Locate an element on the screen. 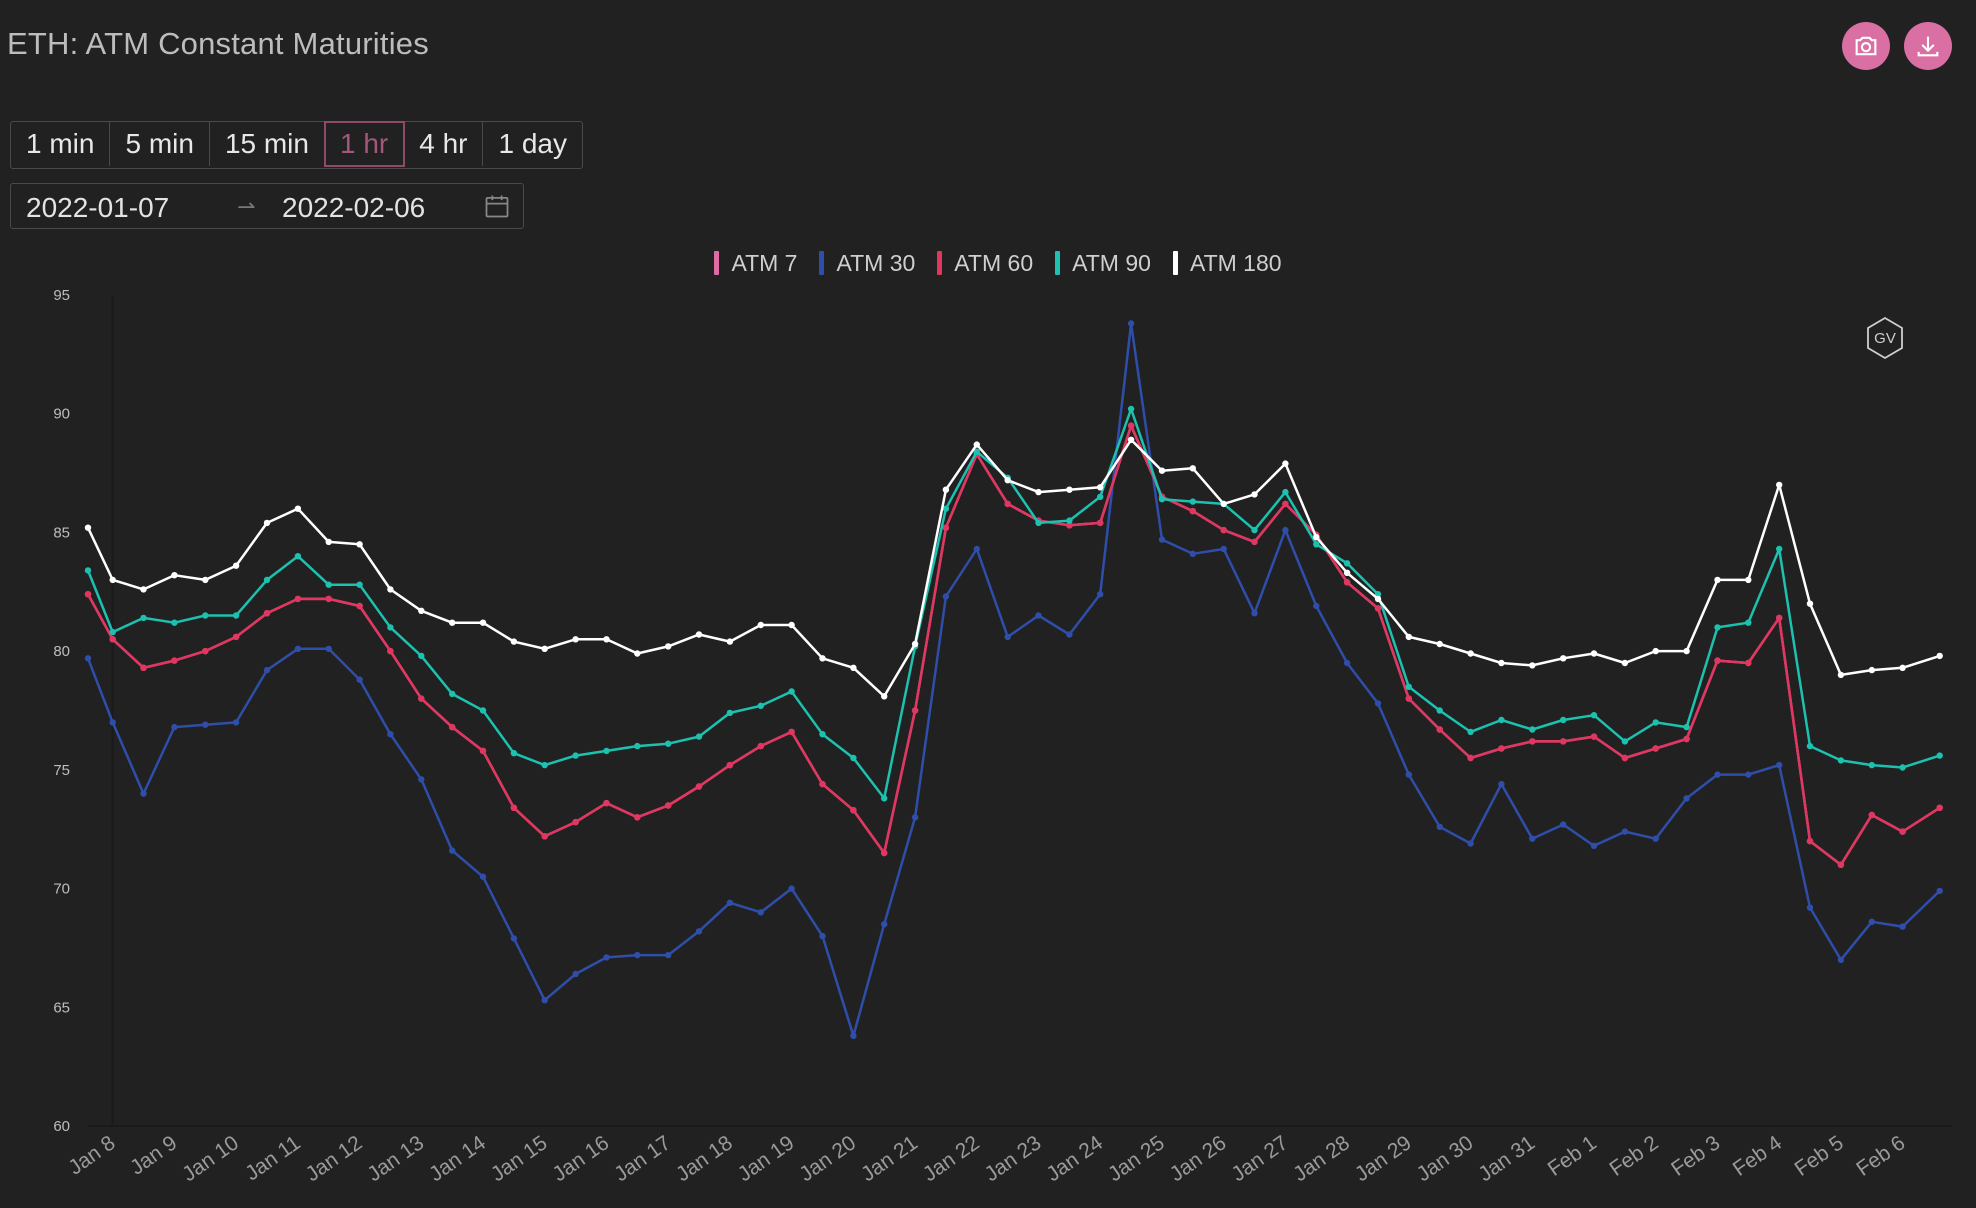  x-tick-label: Jan 15 is located at coordinates (519, 1158).